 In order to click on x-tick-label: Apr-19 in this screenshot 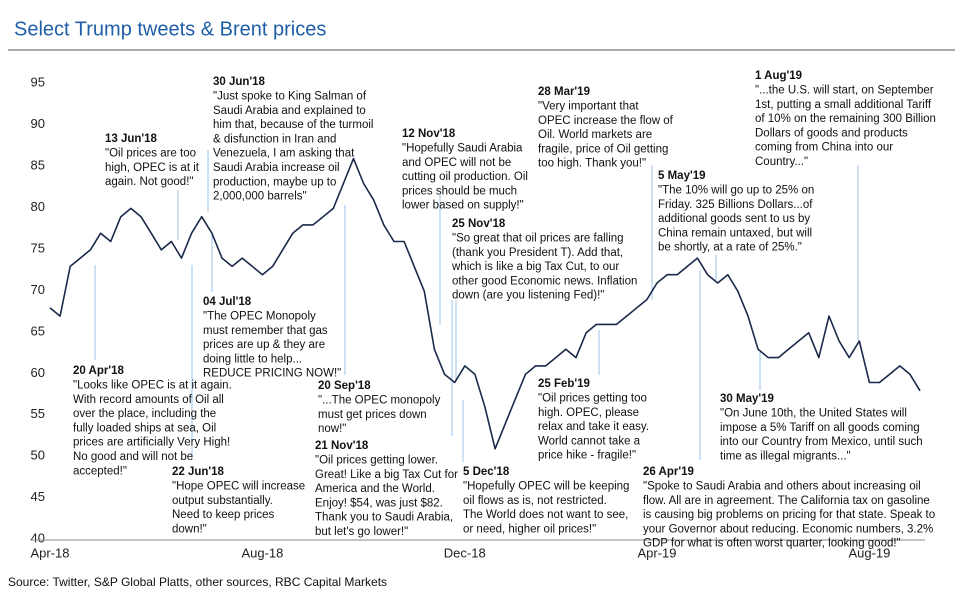, I will do `click(656, 553)`.